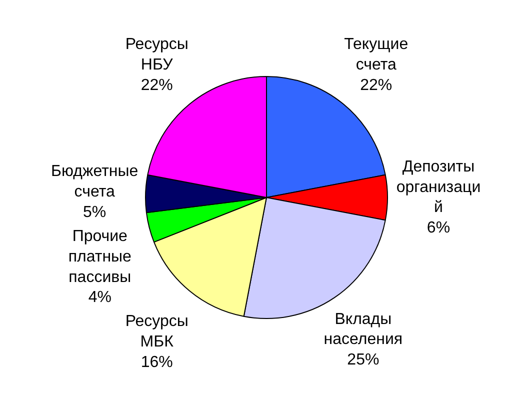 The height and width of the screenshot is (416, 522). What do you see at coordinates (94, 212) in the screenshot?
I see `data-label: 5%` at bounding box center [94, 212].